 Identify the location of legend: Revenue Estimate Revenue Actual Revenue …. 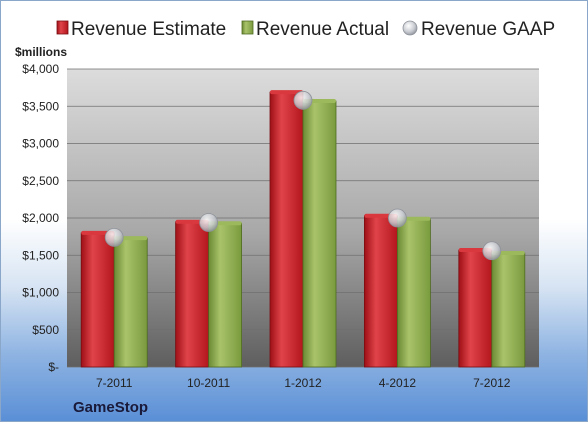
(305, 29).